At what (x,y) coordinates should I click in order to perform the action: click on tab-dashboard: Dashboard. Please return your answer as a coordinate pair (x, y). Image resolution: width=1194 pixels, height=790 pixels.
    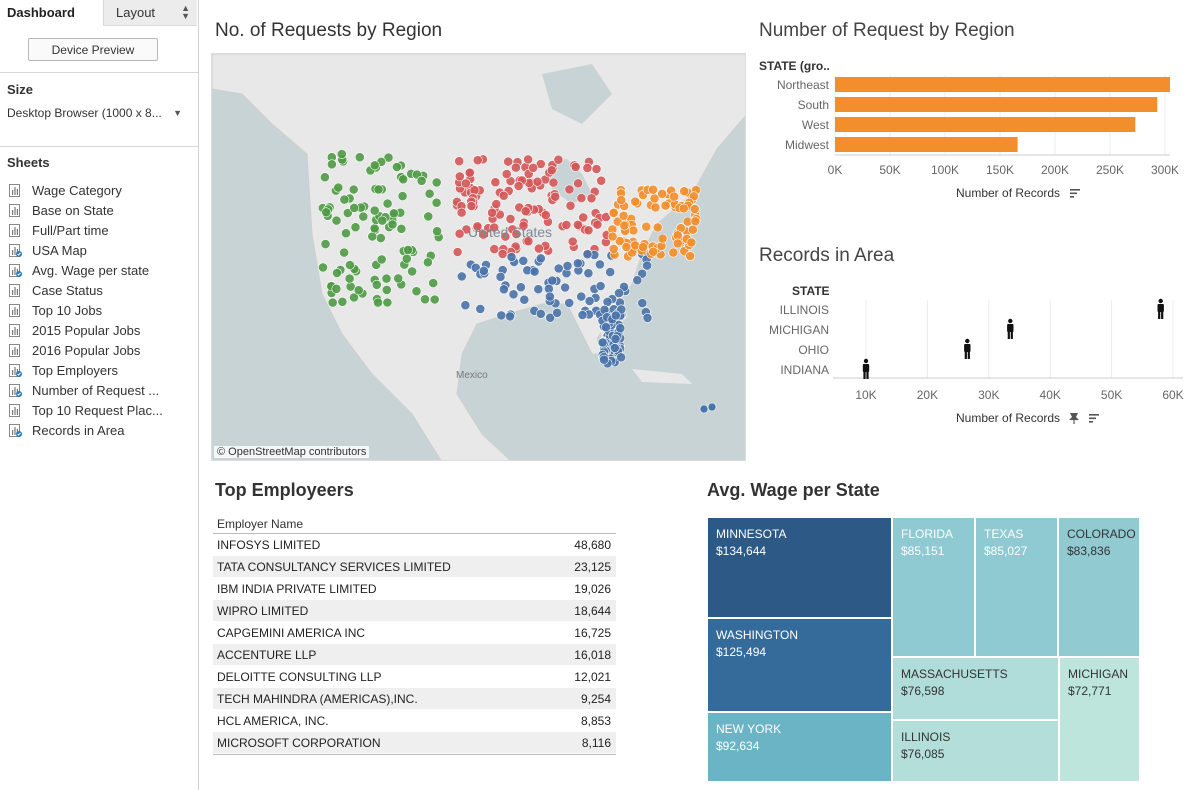
    Looking at the image, I should click on (41, 12).